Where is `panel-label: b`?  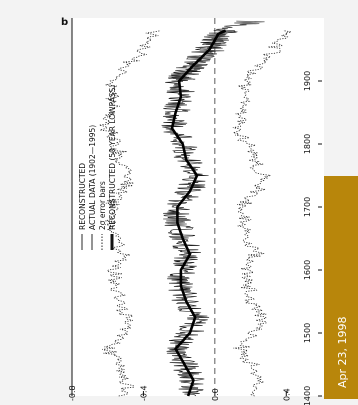 panel-label: b is located at coordinates (64, 22).